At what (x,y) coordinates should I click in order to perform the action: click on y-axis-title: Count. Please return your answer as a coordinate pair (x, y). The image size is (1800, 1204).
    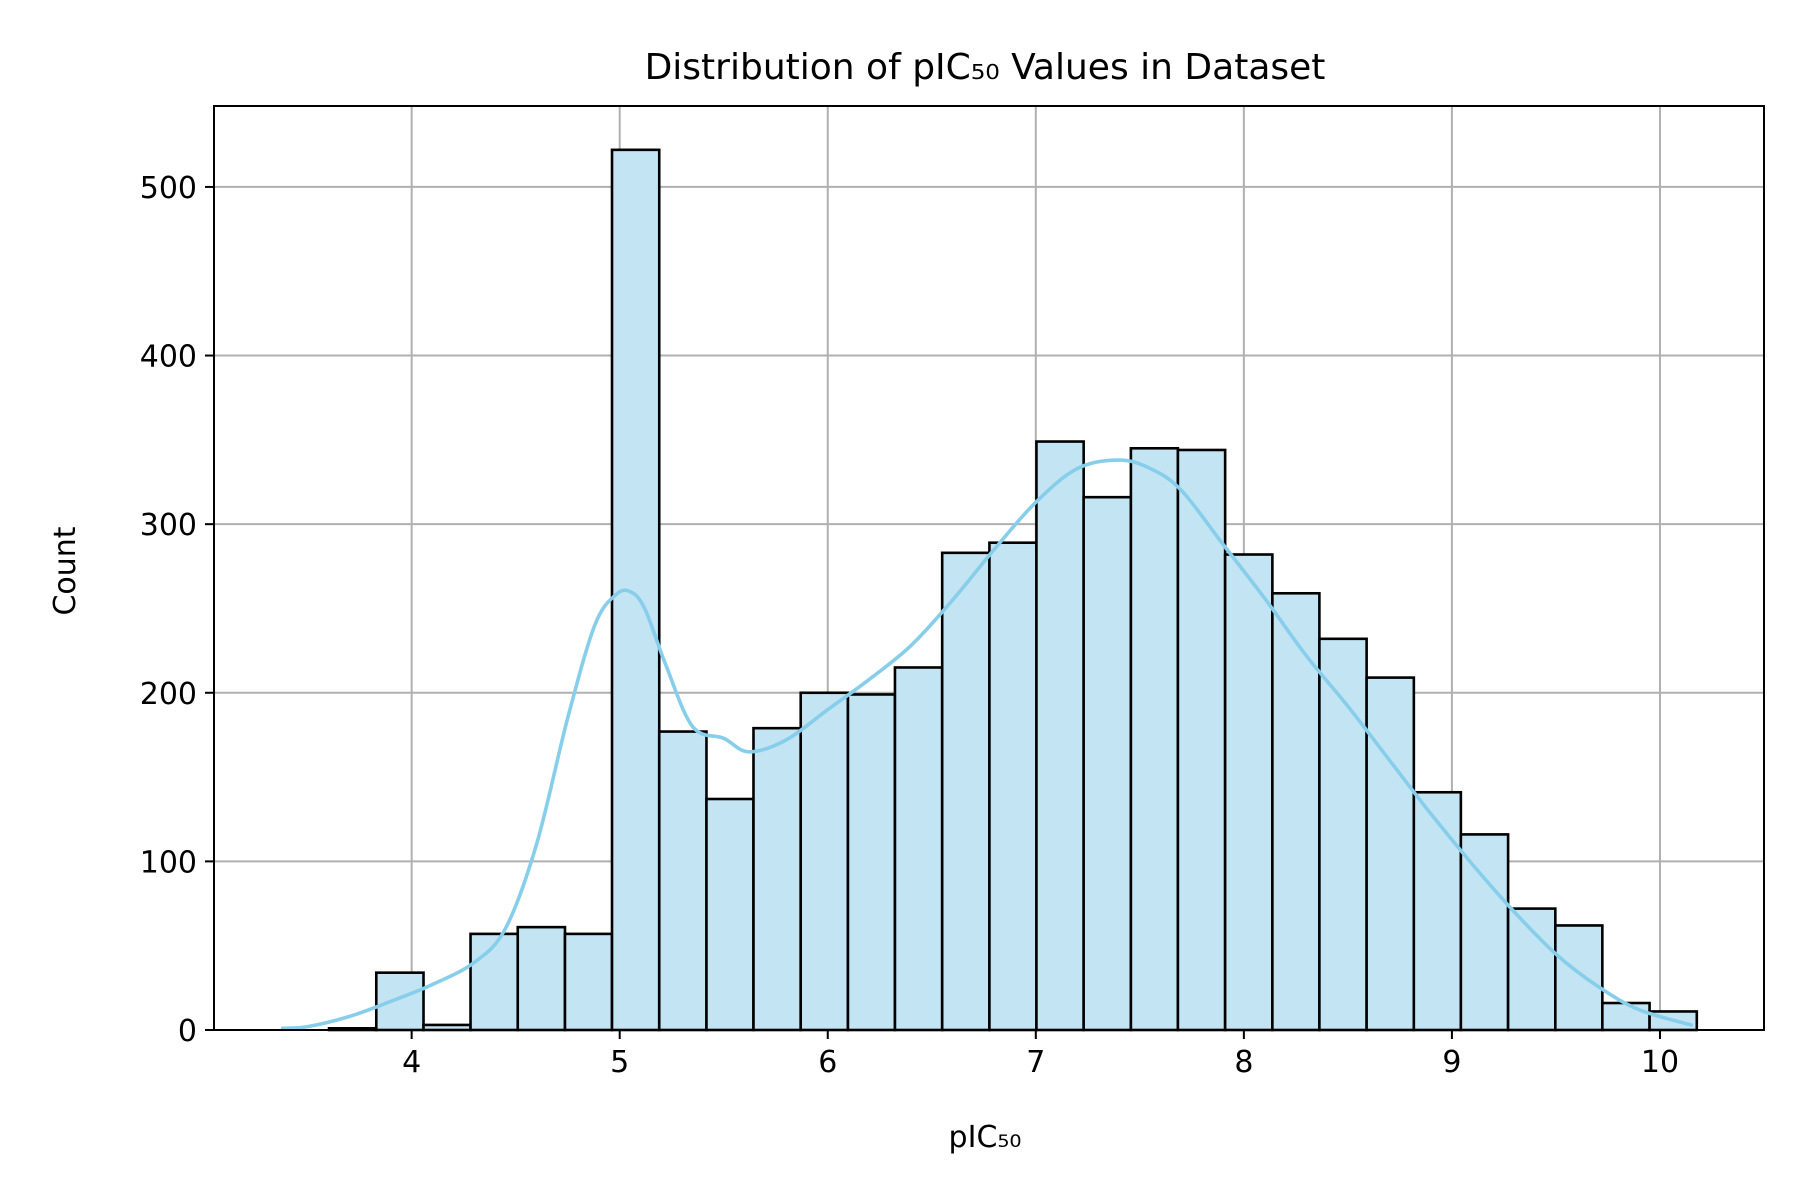
    Looking at the image, I should click on (65, 570).